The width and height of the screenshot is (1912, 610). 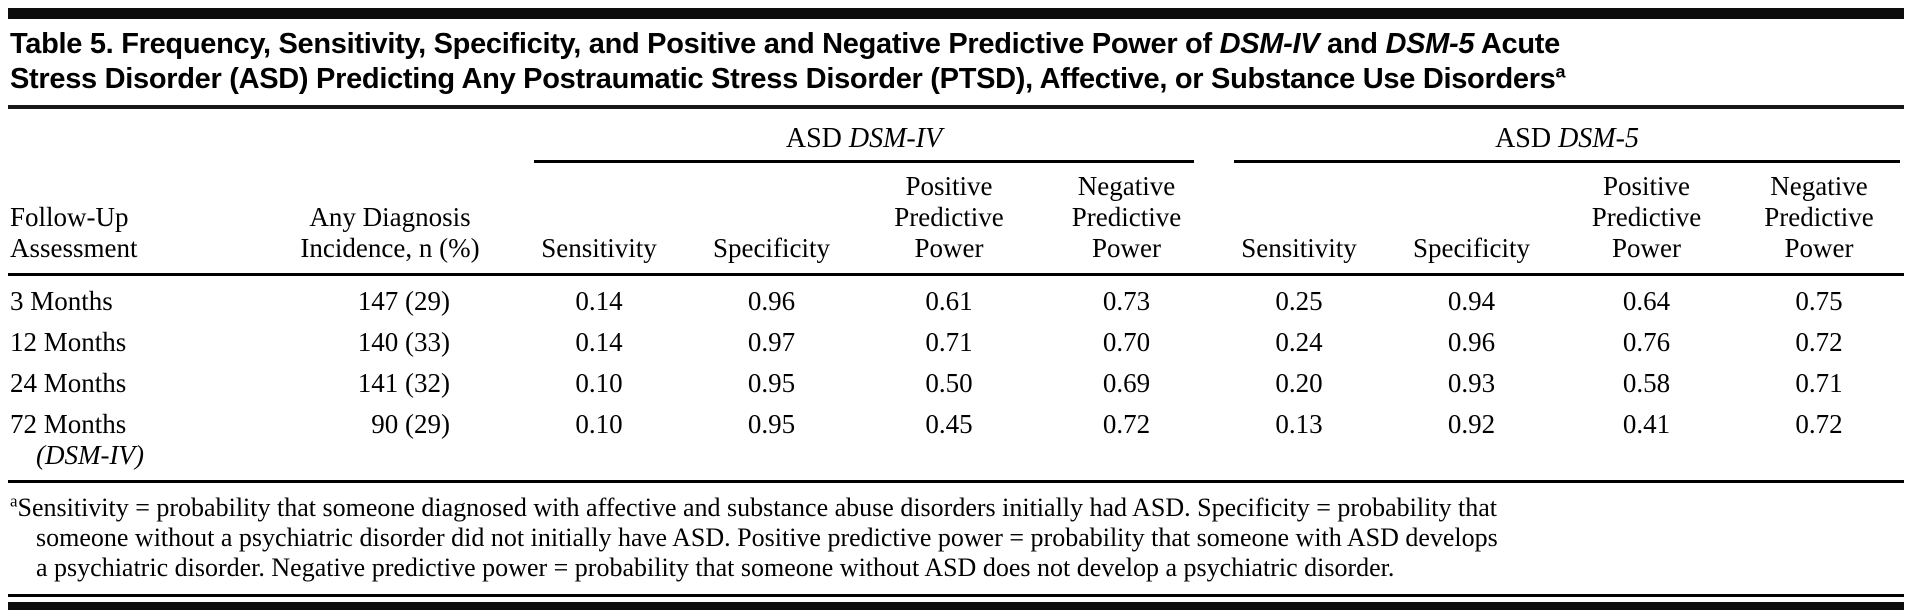 I want to click on col-header-negative-predictive-power-dsm-iv: Negative Predictive Power, so click(x=1126, y=219).